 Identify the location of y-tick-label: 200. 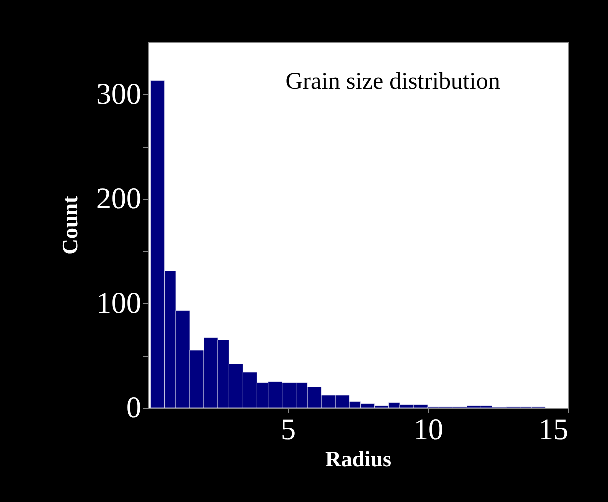
(119, 199).